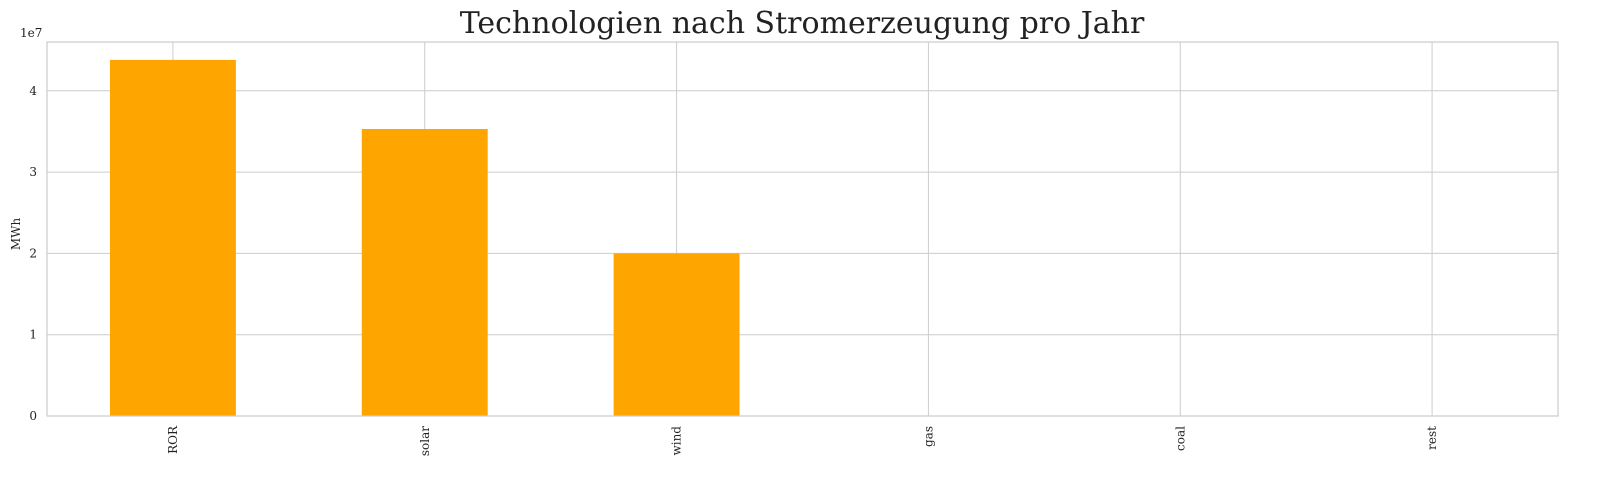 Image resolution: width=1607 pixels, height=483 pixels. What do you see at coordinates (928, 436) in the screenshot?
I see `x-tick-label-gas: gas` at bounding box center [928, 436].